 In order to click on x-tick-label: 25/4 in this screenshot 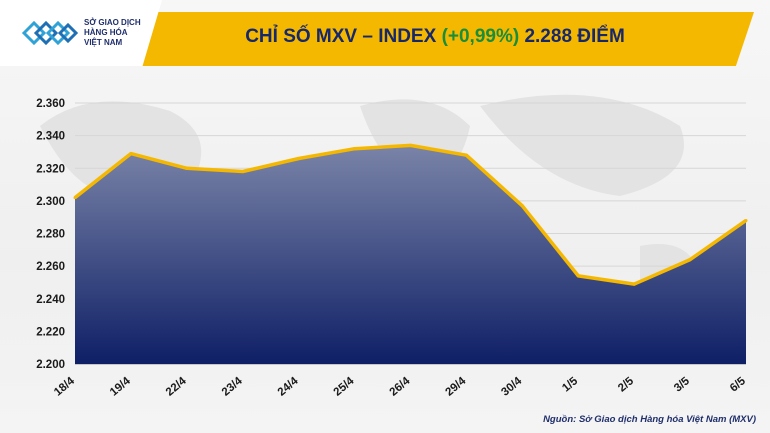, I will do `click(344, 387)`.